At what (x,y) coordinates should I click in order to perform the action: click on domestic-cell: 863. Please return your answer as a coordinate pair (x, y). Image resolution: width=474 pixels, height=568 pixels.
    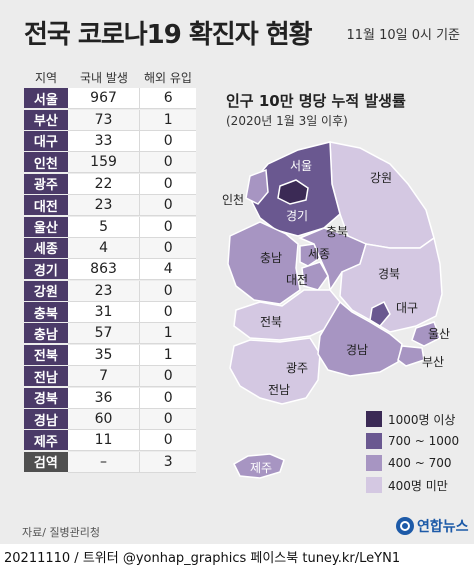
    Looking at the image, I should click on (104, 270).